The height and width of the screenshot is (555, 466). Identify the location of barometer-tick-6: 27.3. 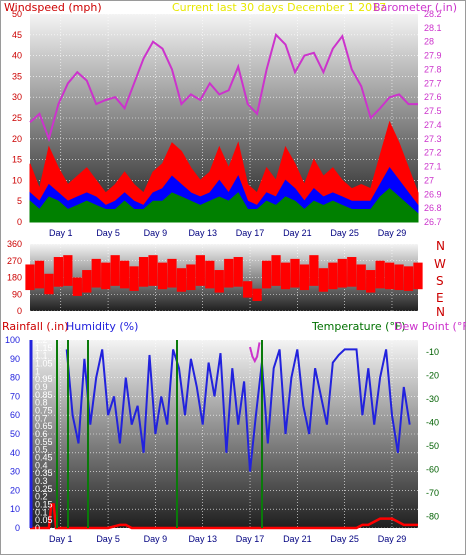
(433, 139).